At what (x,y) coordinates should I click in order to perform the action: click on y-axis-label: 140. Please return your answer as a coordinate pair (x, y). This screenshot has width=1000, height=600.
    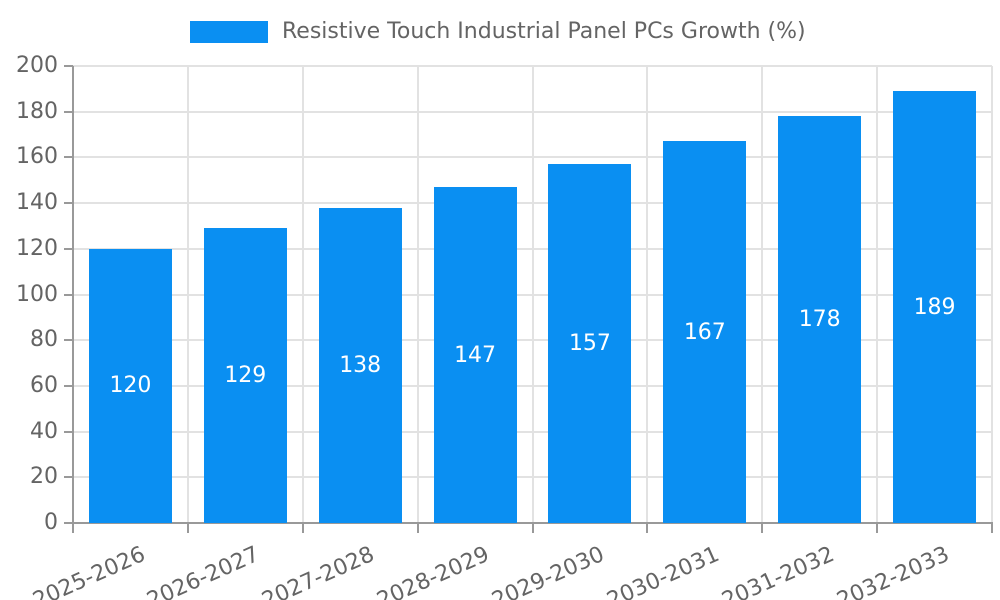
    Looking at the image, I should click on (37, 203).